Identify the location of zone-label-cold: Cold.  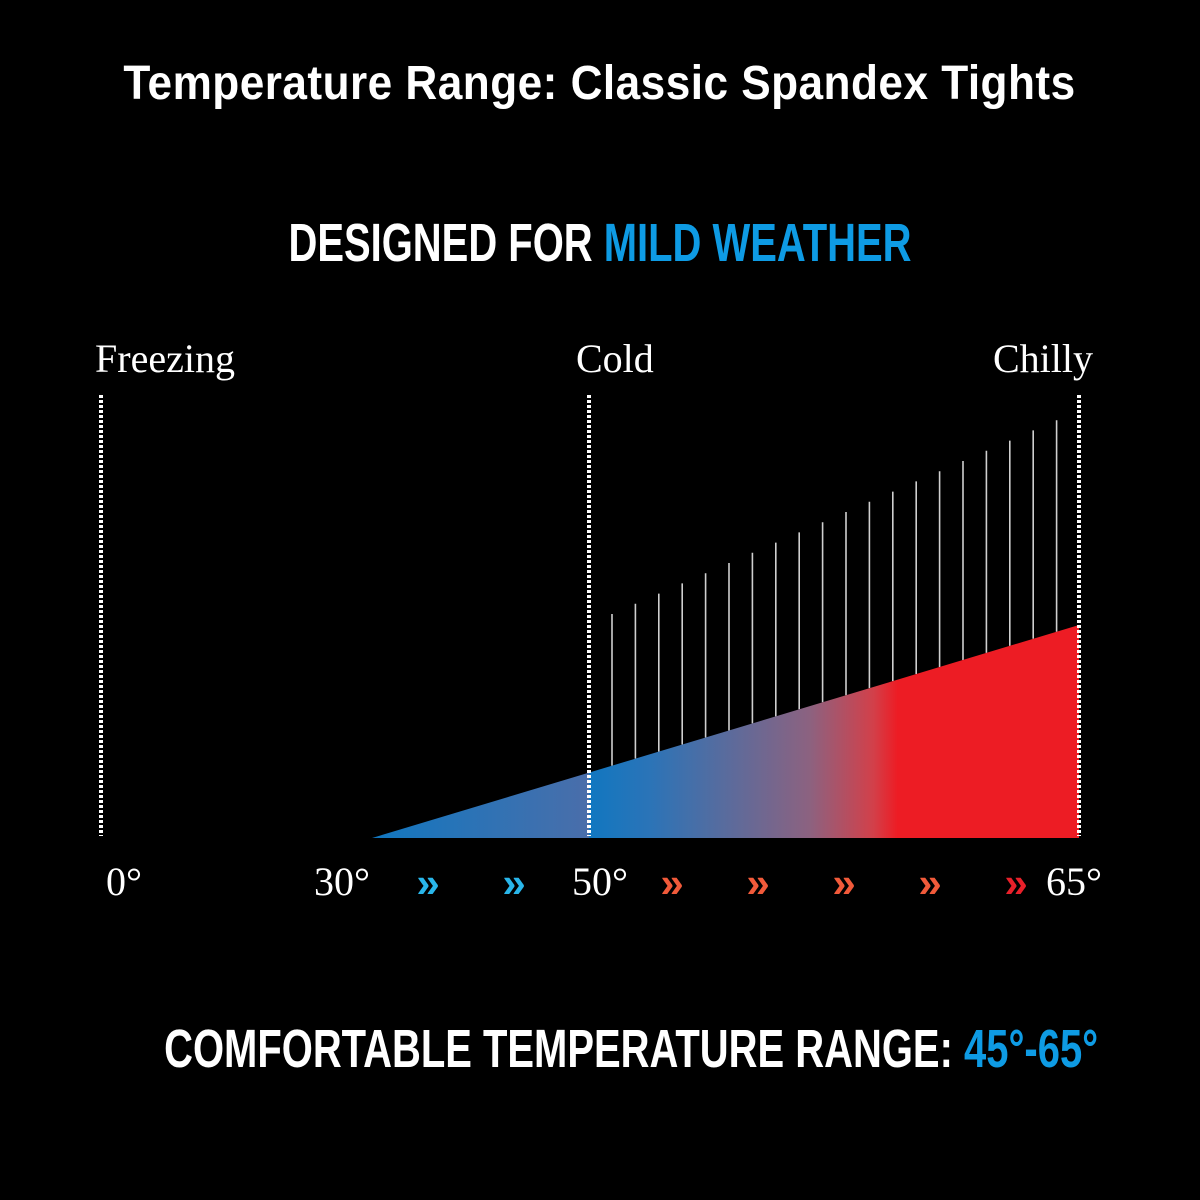
(615, 358).